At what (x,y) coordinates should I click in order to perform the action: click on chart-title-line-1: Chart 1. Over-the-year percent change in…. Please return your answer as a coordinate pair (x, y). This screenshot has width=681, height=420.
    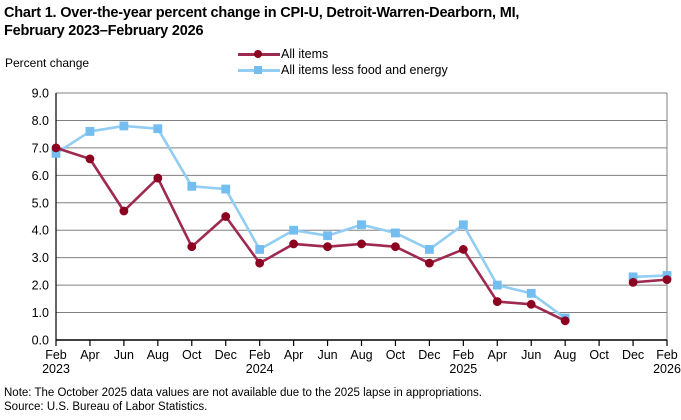
    Looking at the image, I should click on (262, 13).